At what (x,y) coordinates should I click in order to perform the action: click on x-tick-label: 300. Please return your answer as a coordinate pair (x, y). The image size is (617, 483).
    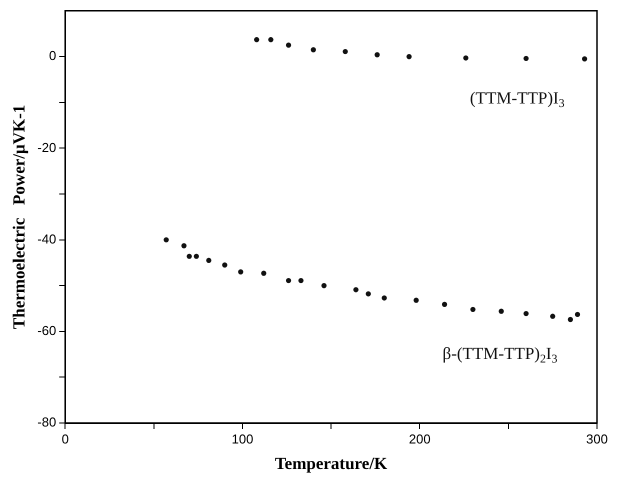
    Looking at the image, I should click on (597, 438).